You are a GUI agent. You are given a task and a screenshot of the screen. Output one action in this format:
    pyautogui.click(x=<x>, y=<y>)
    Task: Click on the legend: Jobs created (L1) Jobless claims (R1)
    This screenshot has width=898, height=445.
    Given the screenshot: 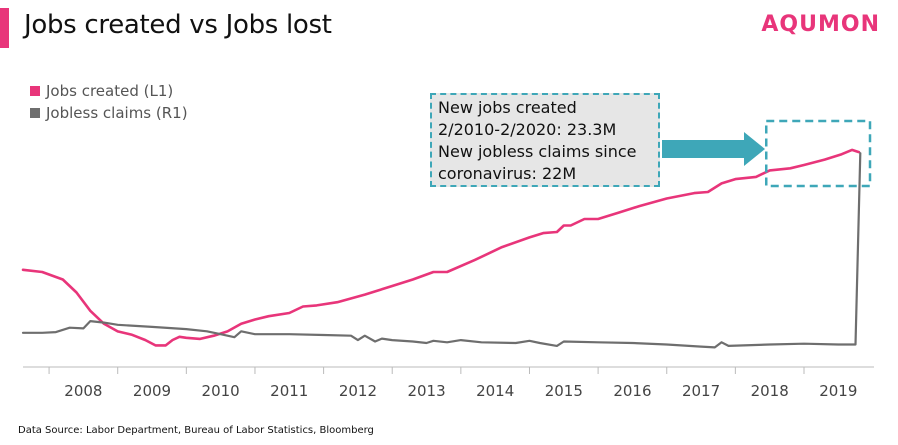 What is the action you would take?
    pyautogui.click(x=109, y=102)
    